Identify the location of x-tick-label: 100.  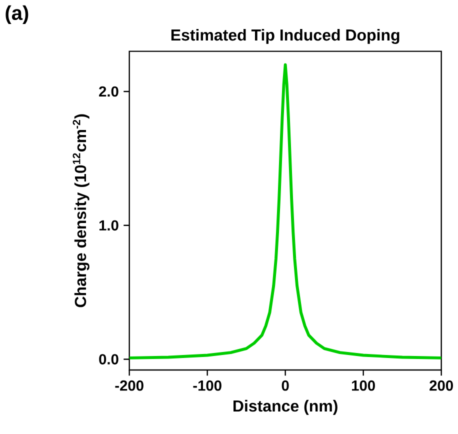
(363, 385).